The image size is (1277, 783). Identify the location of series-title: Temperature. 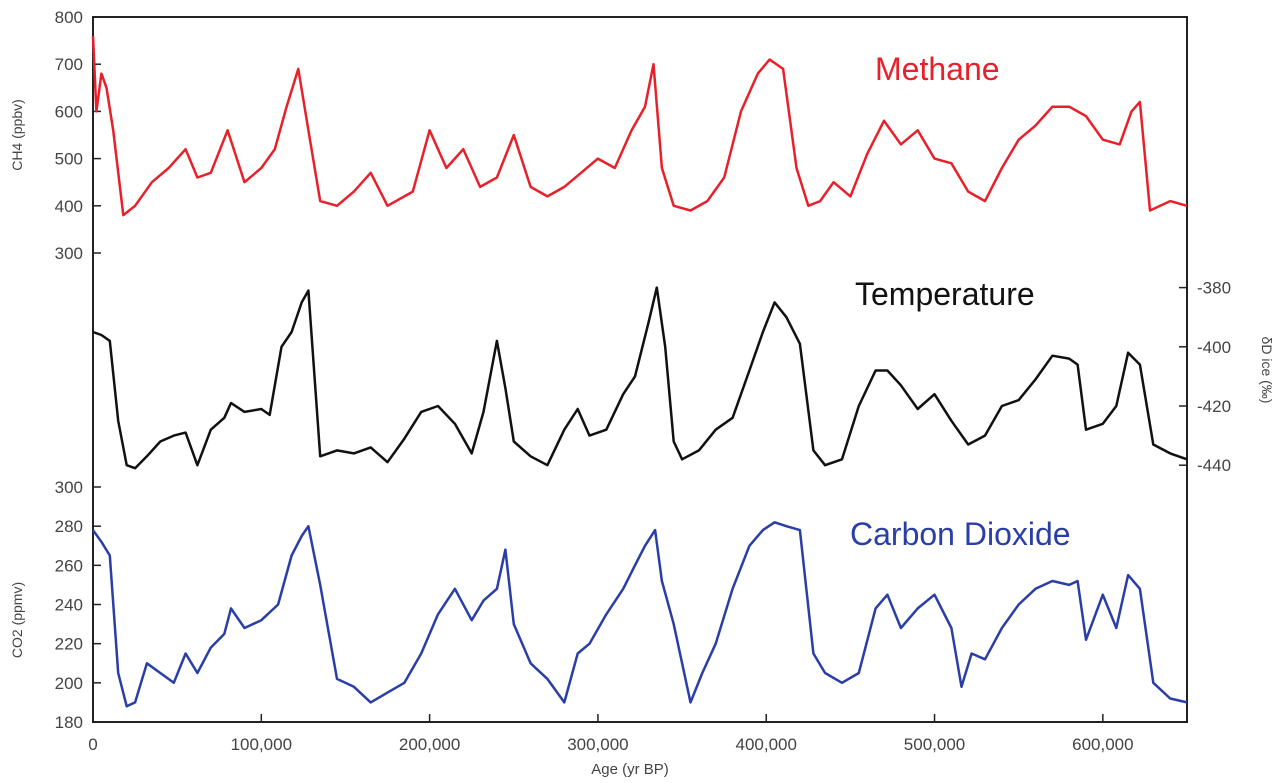
(945, 294).